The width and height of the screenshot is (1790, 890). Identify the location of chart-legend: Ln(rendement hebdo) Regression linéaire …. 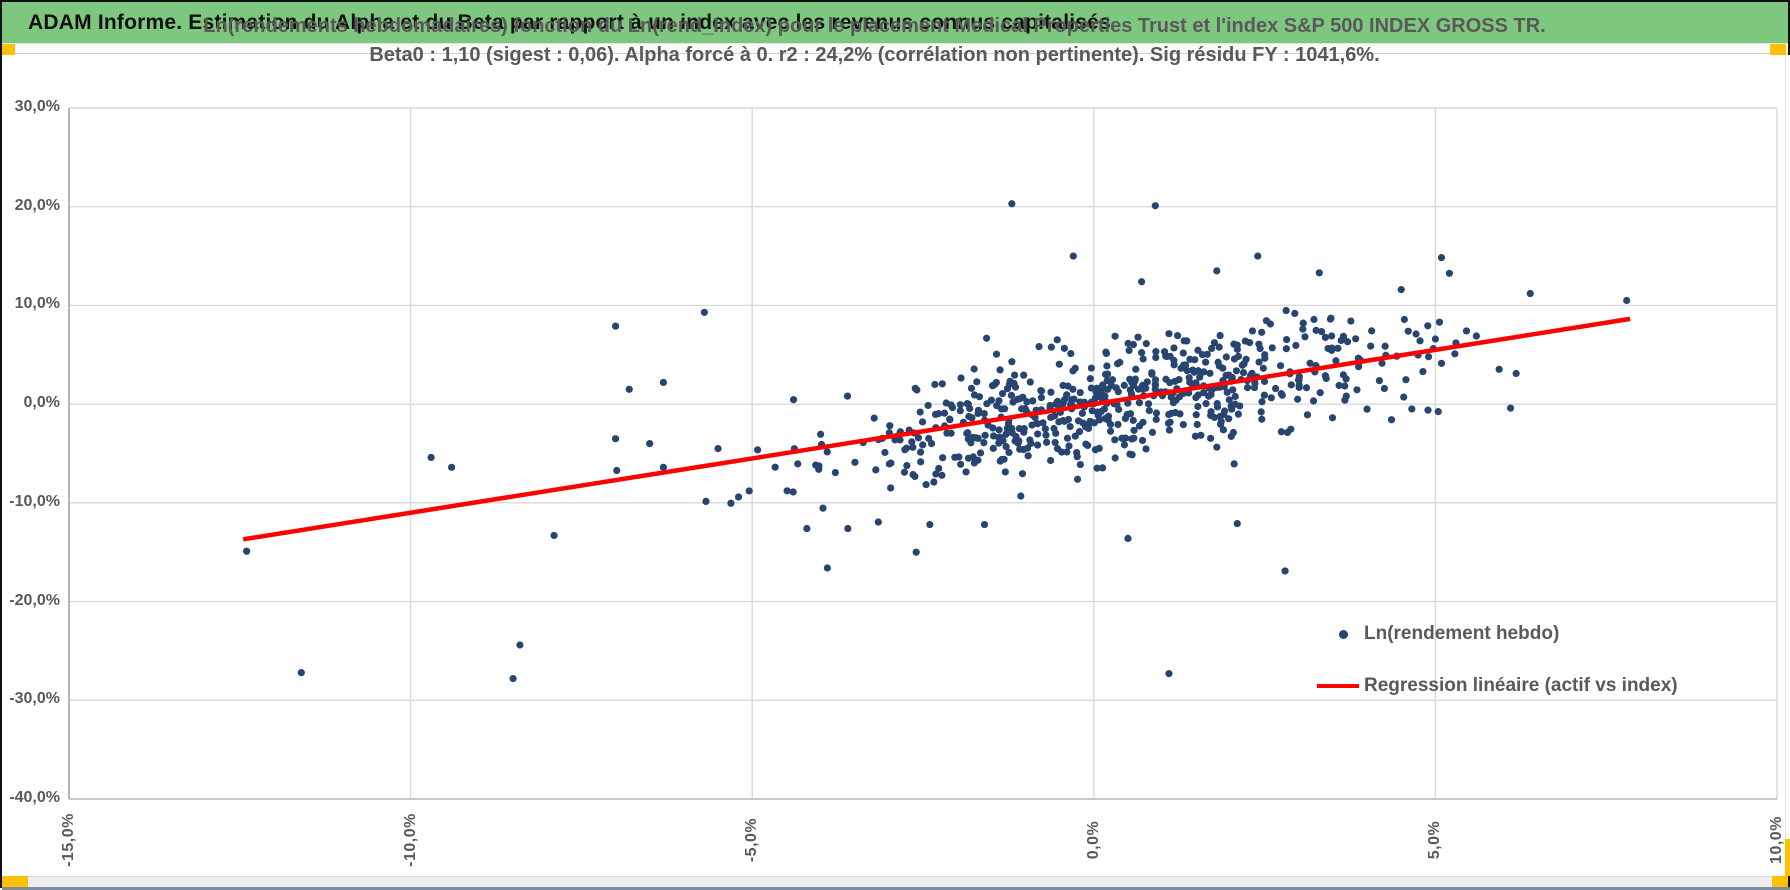
(1497, 671).